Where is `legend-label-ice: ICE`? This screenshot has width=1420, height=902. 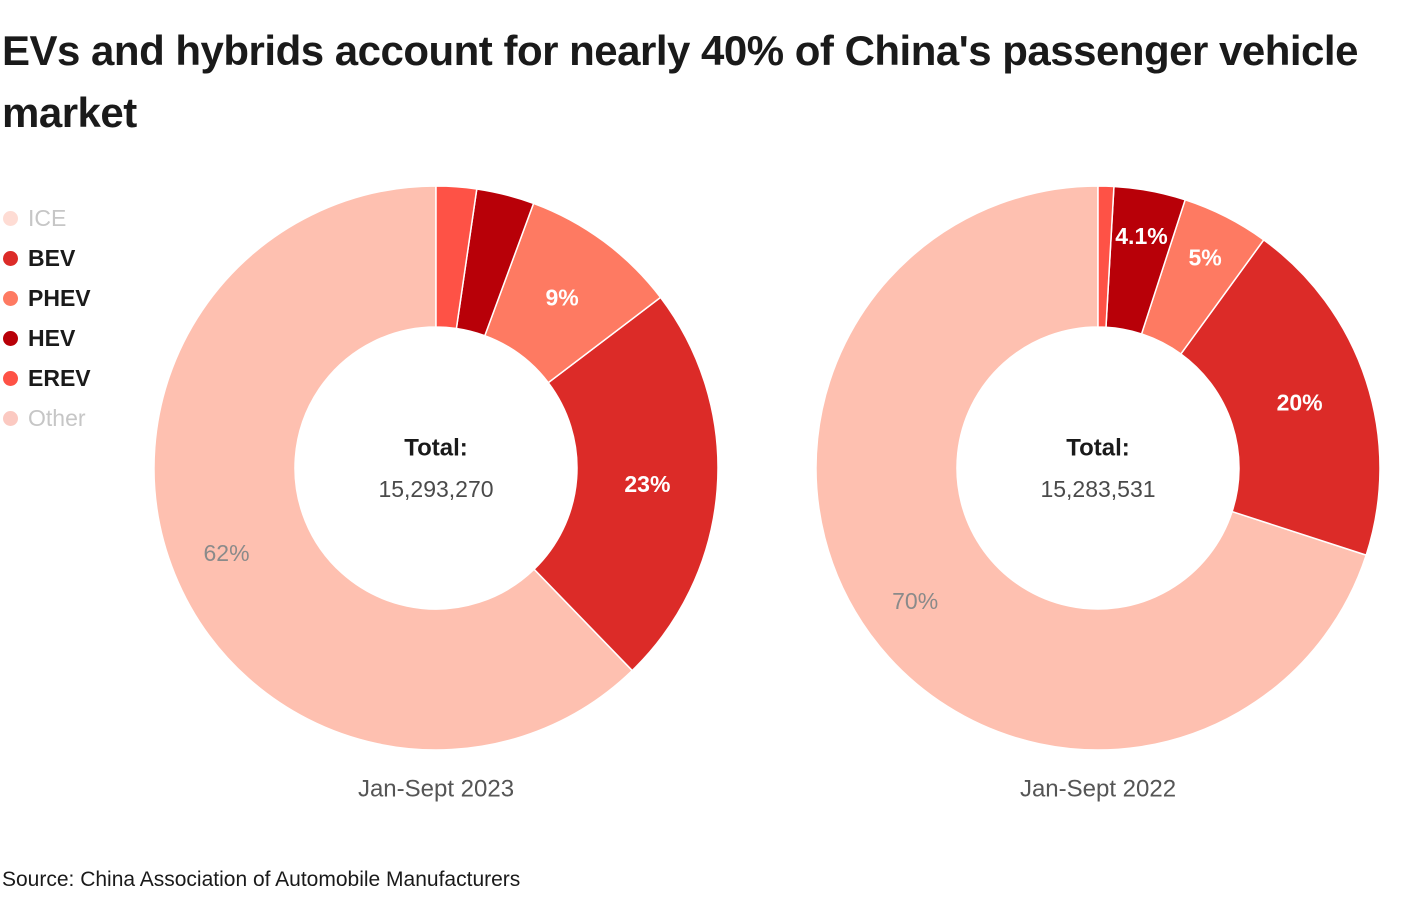
legend-label-ice: ICE is located at coordinates (47, 217).